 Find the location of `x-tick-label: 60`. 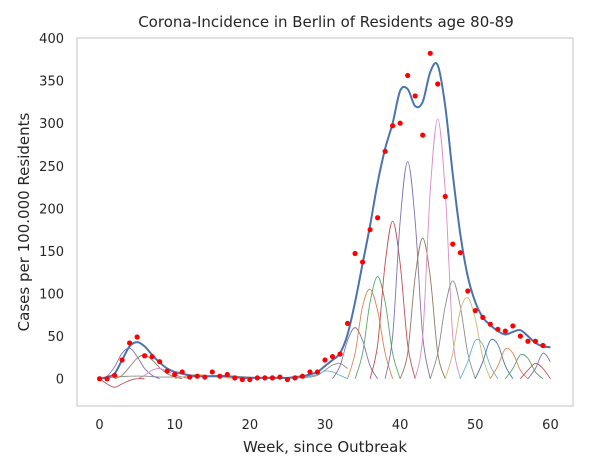

x-tick-label: 60 is located at coordinates (550, 425).